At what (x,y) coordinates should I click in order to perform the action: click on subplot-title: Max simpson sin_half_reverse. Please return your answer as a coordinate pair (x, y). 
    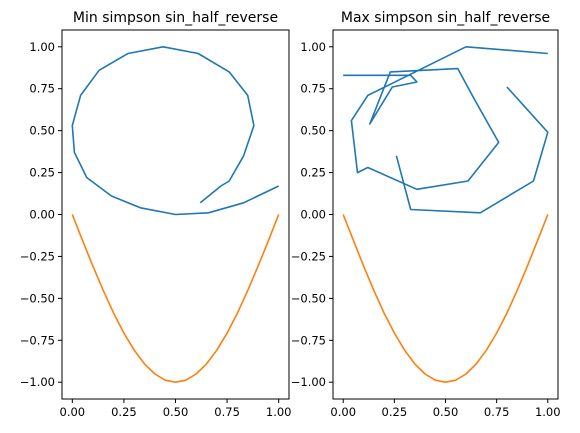
    Looking at the image, I should click on (445, 18).